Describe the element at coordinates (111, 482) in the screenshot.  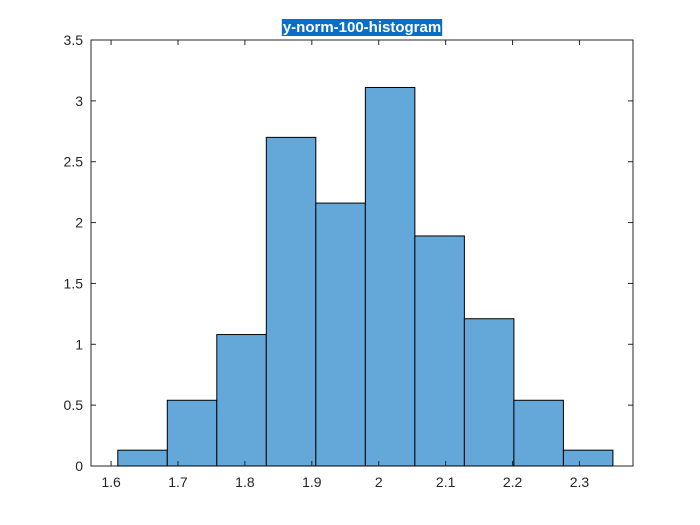
I see `x-tick-label: 1.6` at that location.